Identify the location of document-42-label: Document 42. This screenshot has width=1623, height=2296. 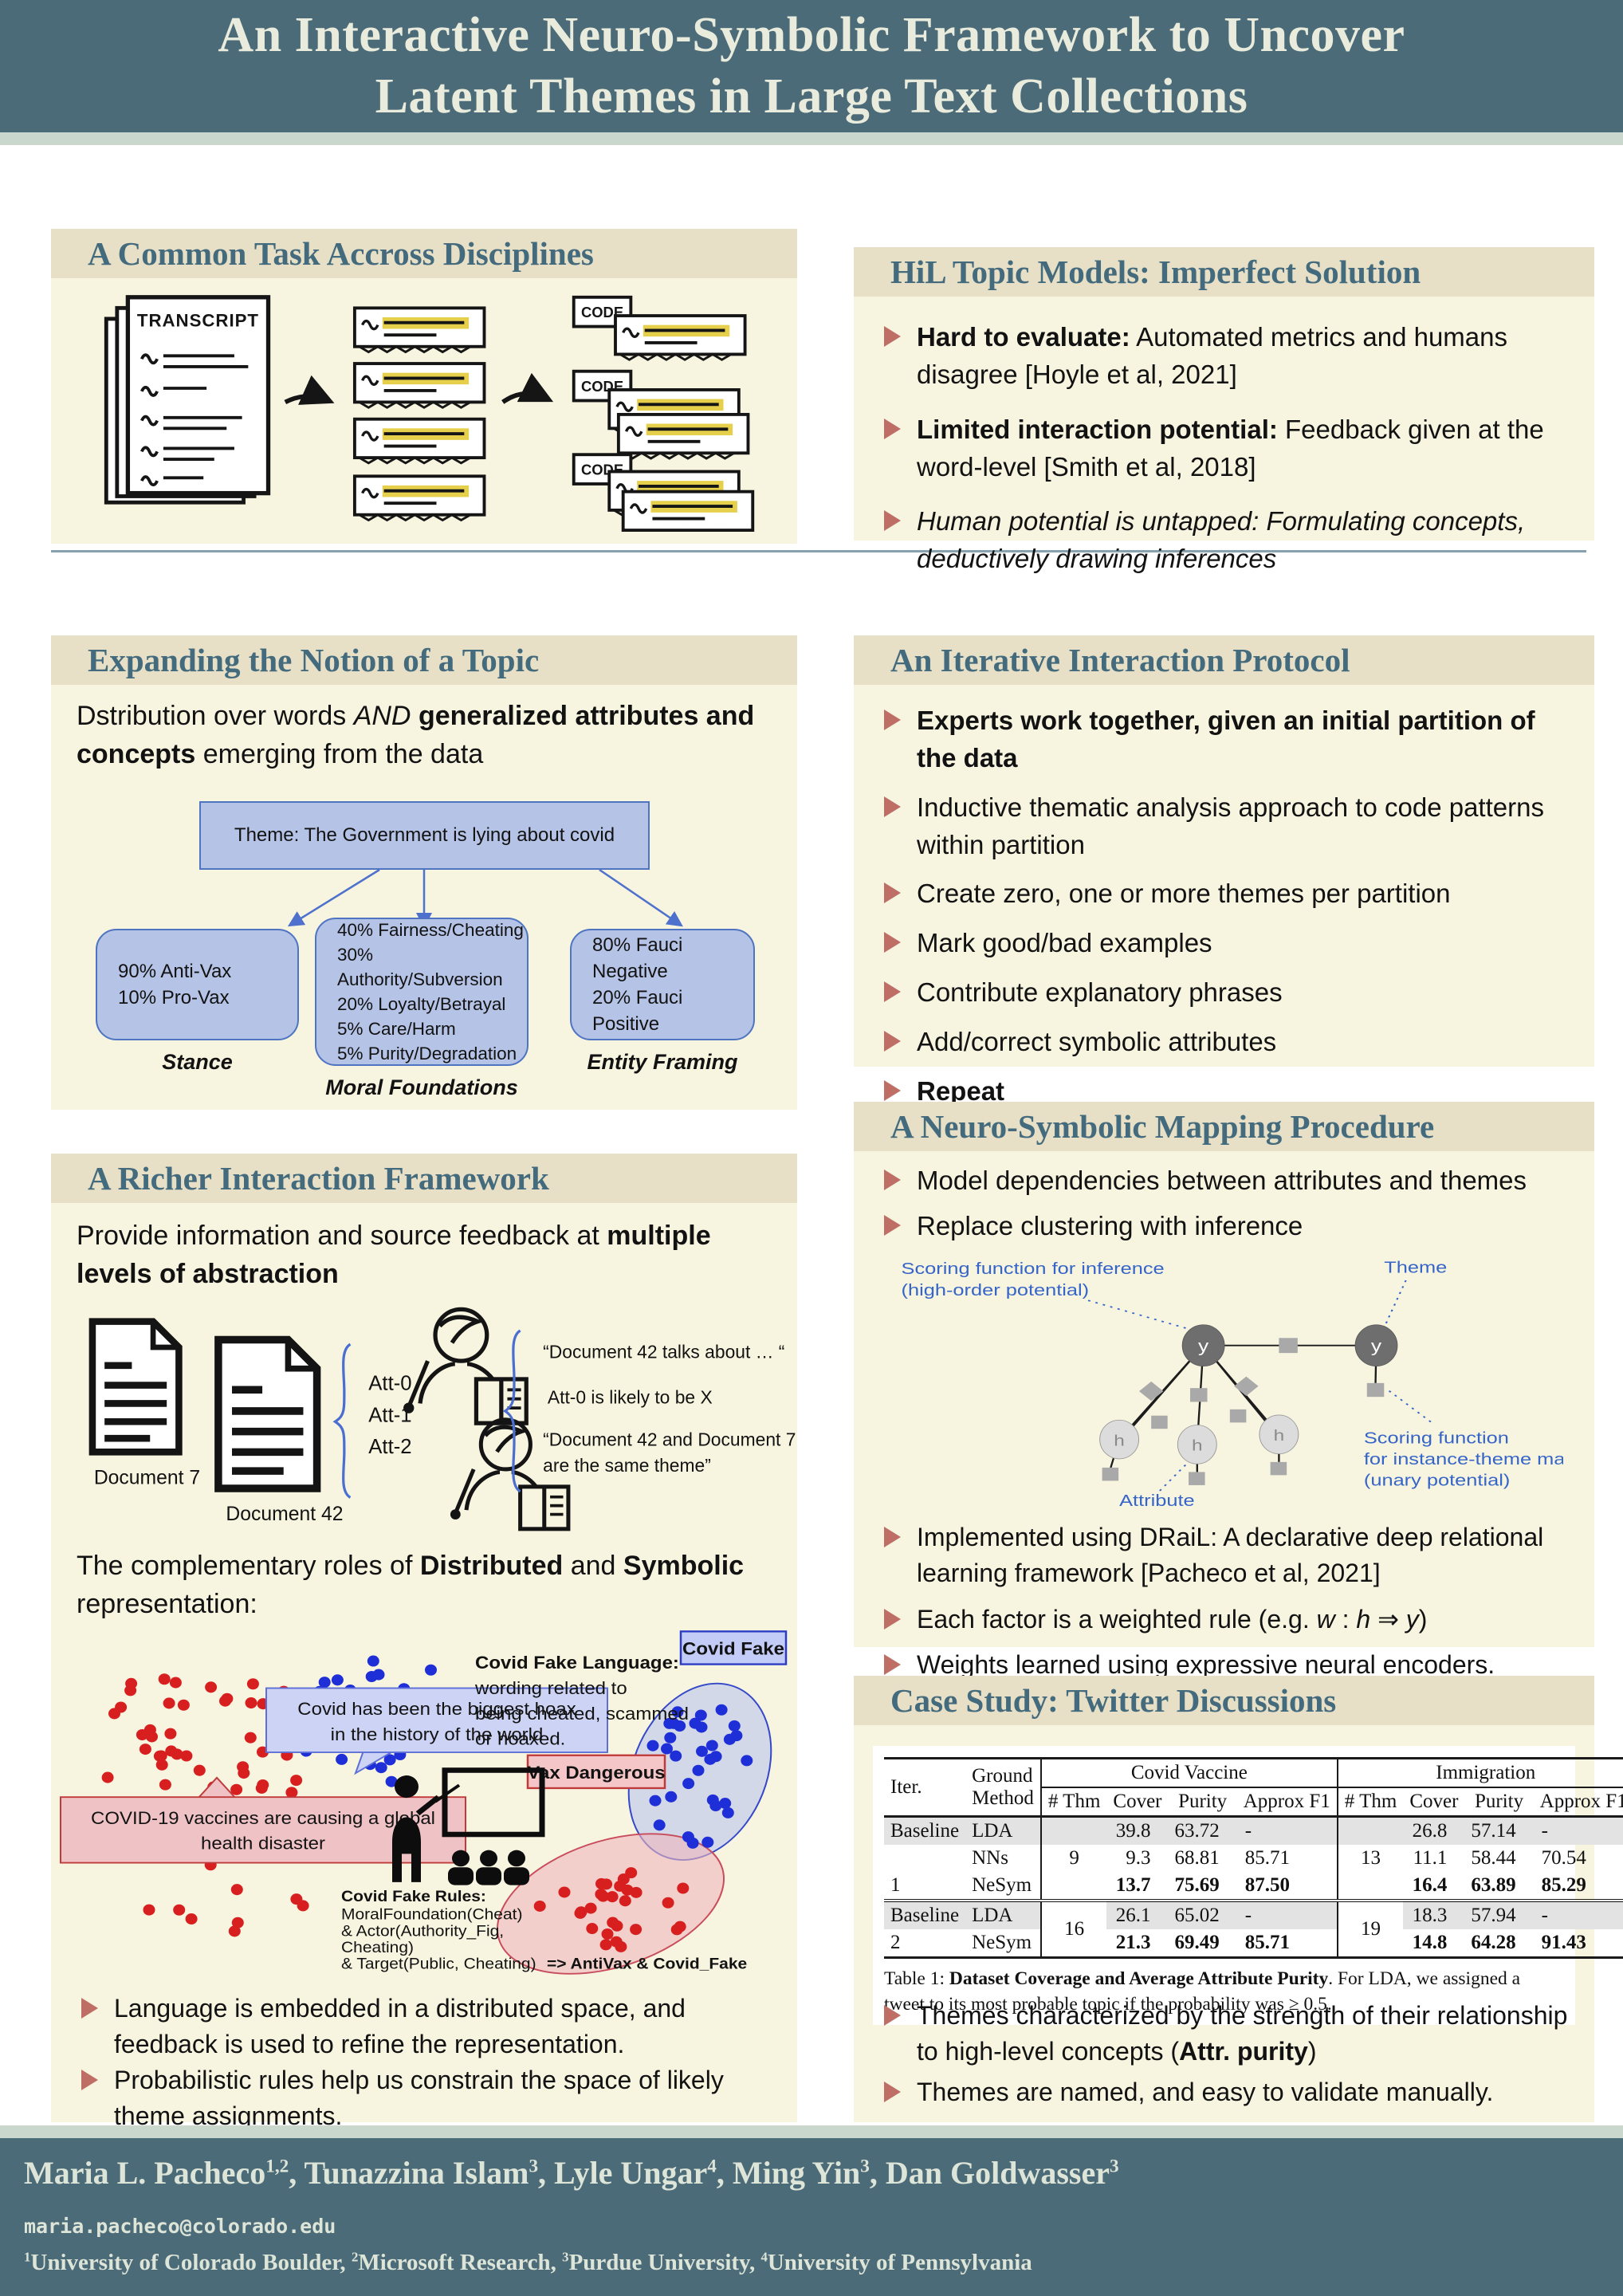
(284, 1514).